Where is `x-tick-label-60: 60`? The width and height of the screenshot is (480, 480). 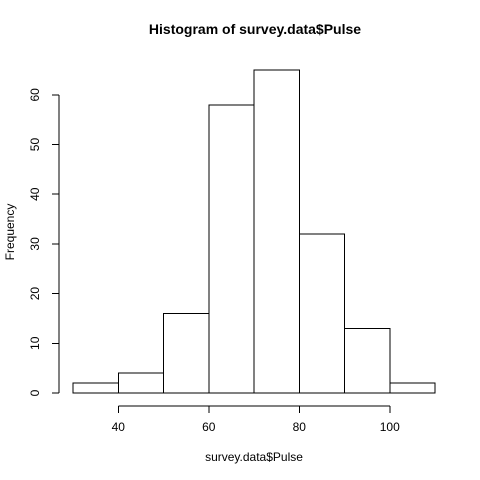 x-tick-label-60: 60 is located at coordinates (209, 427).